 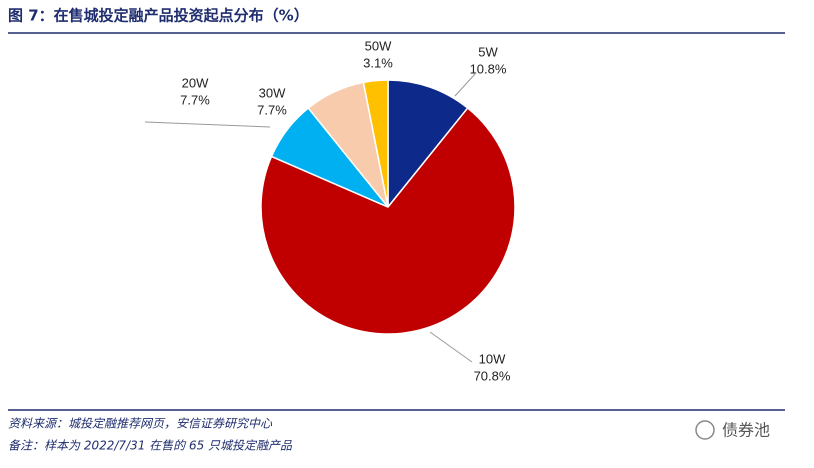 I want to click on value-label: 70.8%, so click(x=492, y=375).